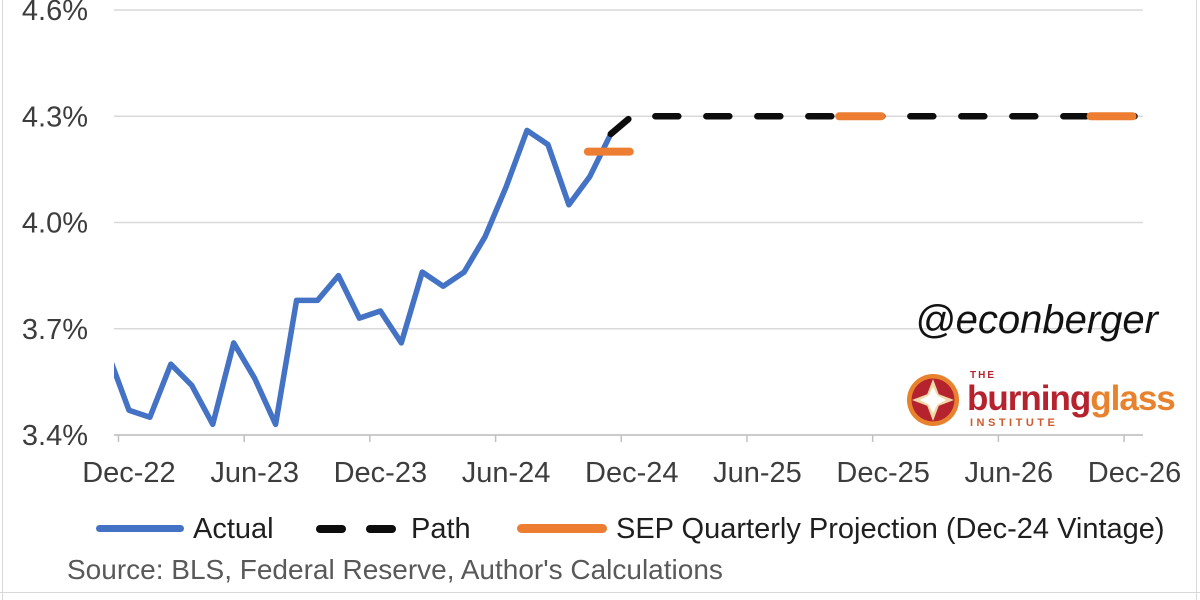 Image resolution: width=1200 pixels, height=600 pixels. What do you see at coordinates (983, 375) in the screenshot?
I see `logo-the: THE` at bounding box center [983, 375].